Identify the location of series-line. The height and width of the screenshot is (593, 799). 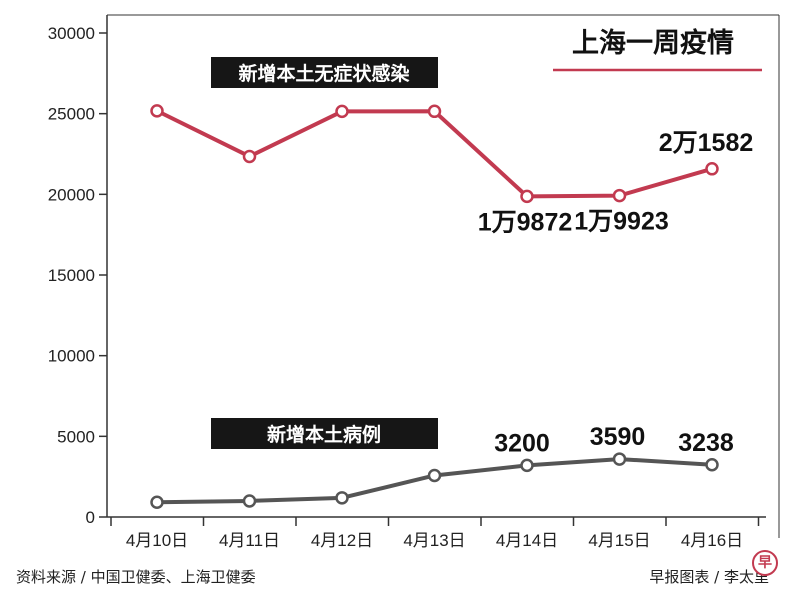
(434, 154).